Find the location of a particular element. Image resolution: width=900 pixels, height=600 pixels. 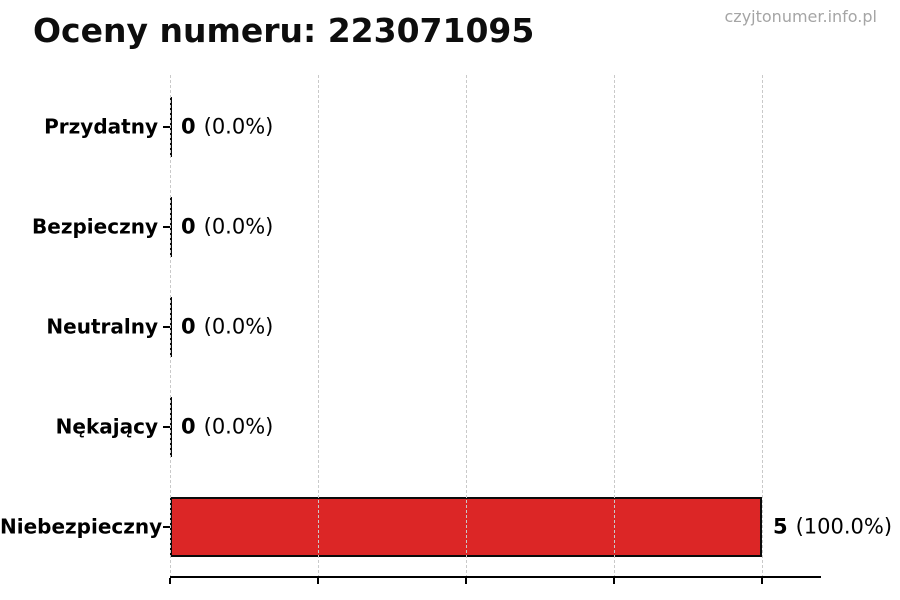

category-label: Nękający is located at coordinates (106, 426).